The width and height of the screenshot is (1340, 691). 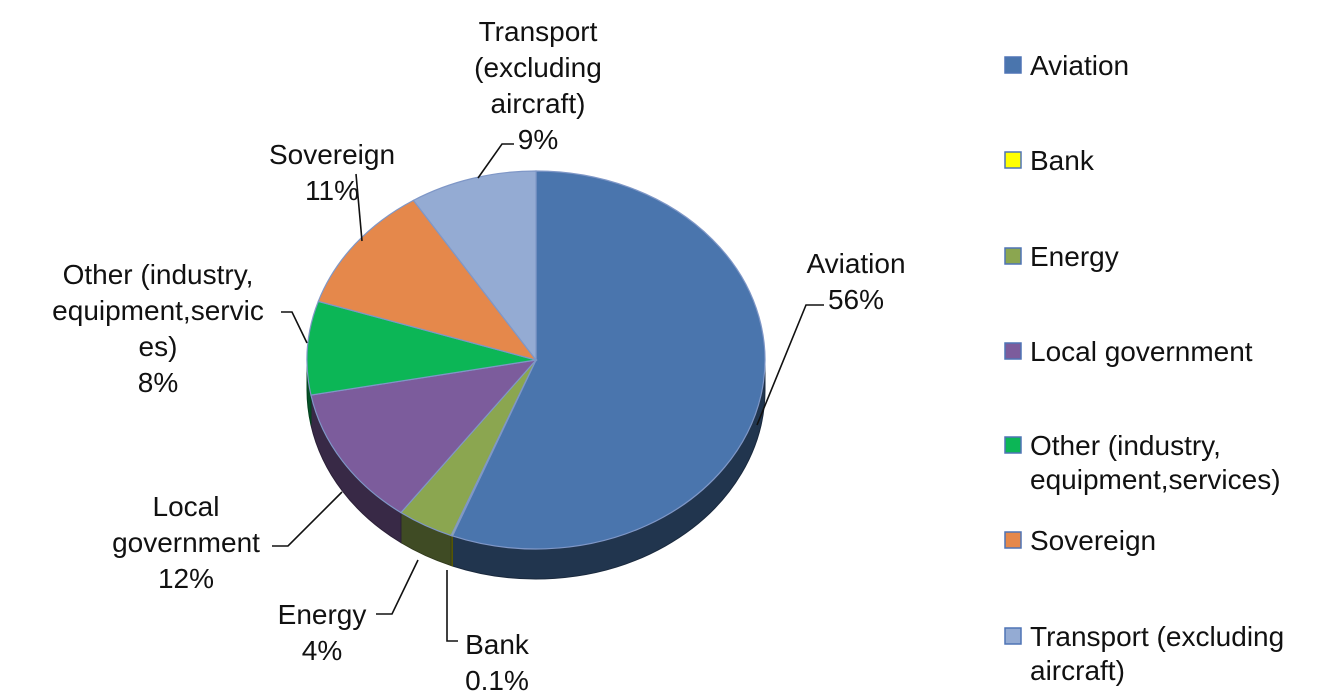 What do you see at coordinates (497, 660) in the screenshot?
I see `slice-label-bank: Bank 0.1%` at bounding box center [497, 660].